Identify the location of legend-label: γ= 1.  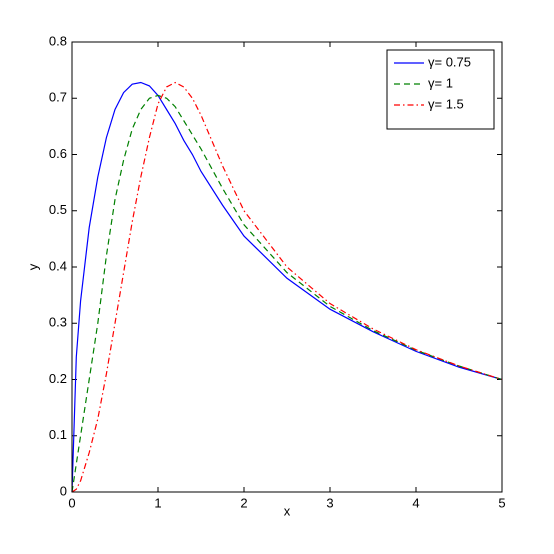
(440, 82).